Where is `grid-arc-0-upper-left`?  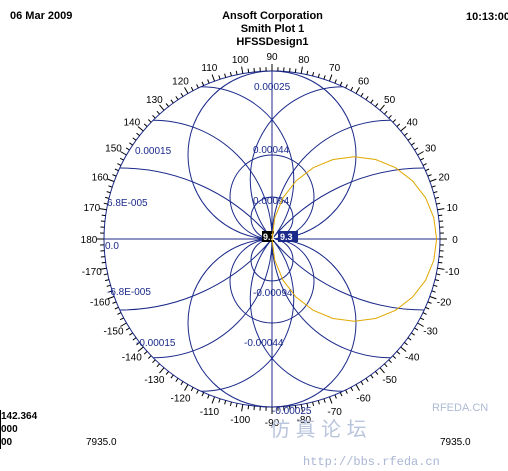 grid-arc-0-upper-left is located at coordinates (196, 203).